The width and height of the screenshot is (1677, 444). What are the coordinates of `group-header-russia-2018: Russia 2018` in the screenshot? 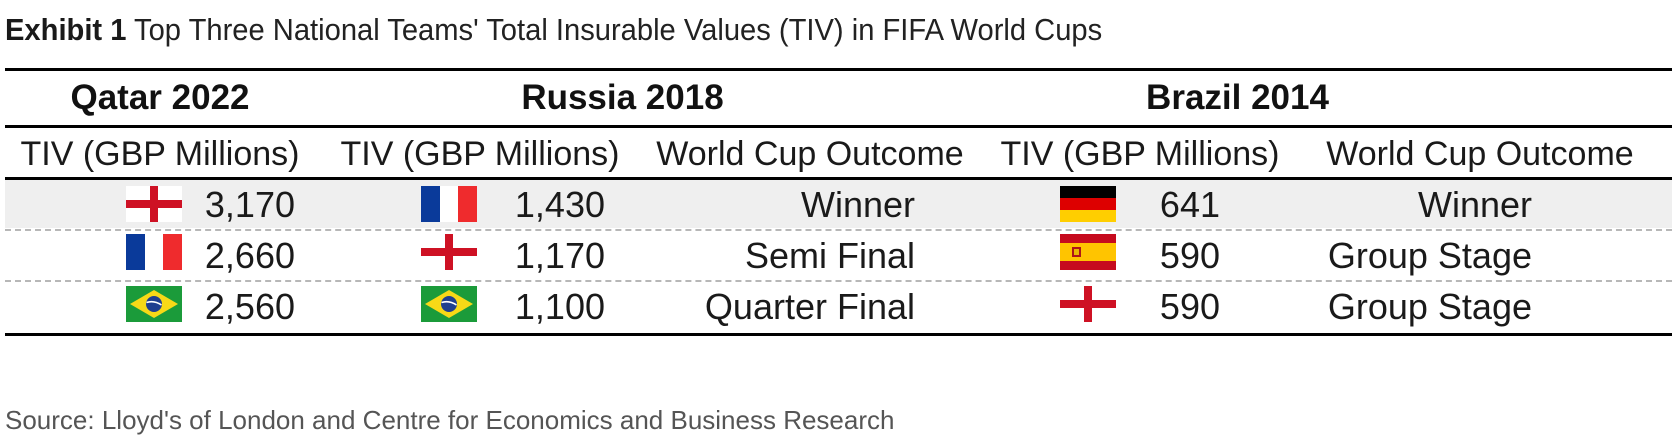 It's located at (622, 97).